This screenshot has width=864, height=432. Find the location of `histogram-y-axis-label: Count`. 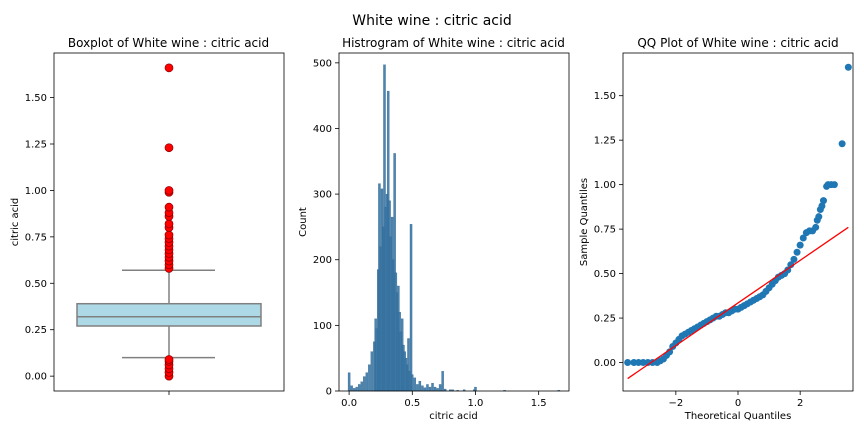

histogram-y-axis-label: Count is located at coordinates (303, 222).